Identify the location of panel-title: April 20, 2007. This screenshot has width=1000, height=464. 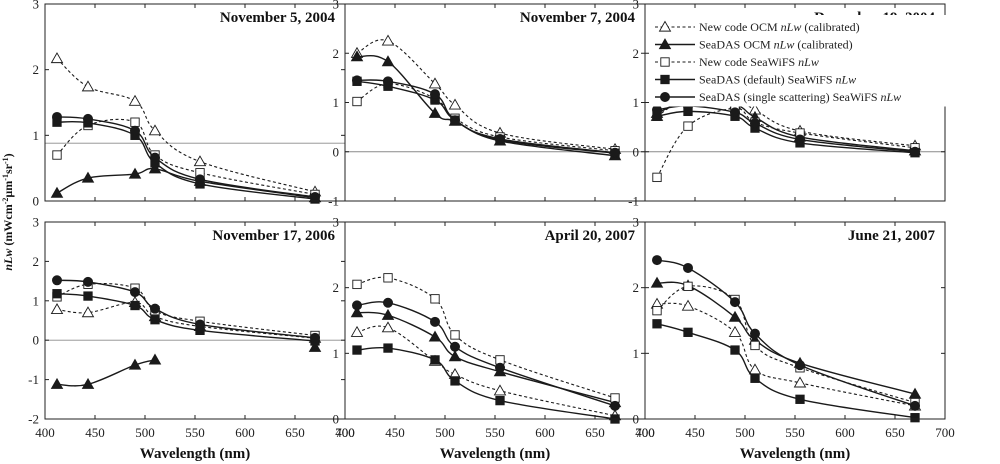
(590, 236).